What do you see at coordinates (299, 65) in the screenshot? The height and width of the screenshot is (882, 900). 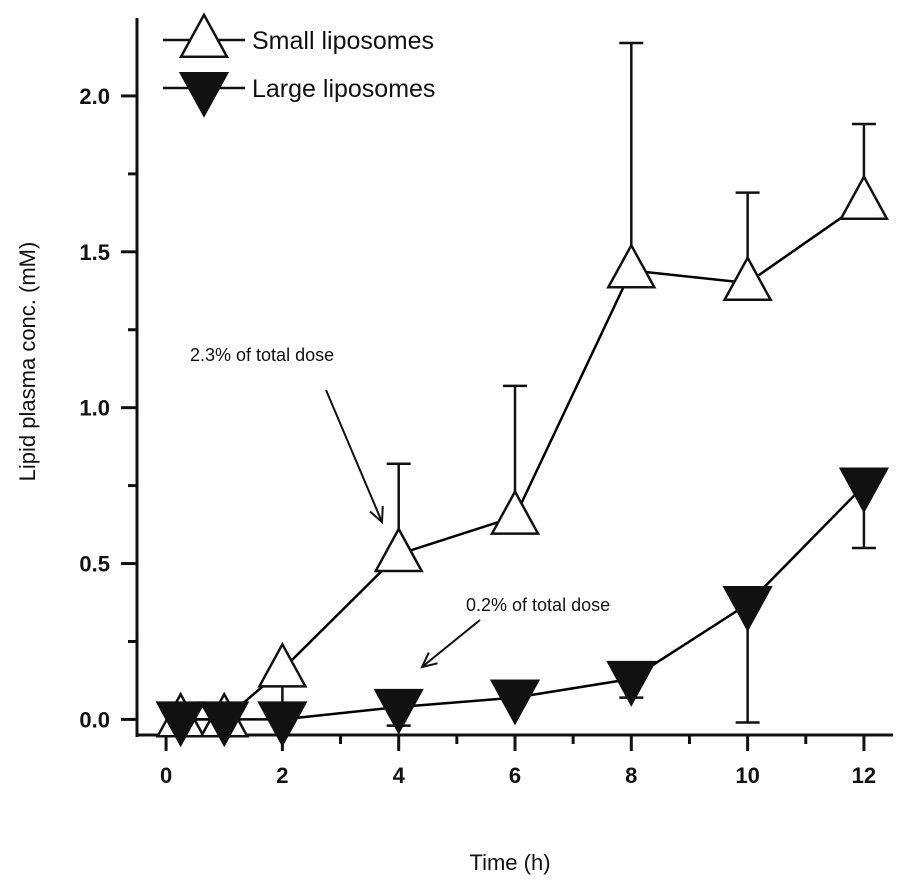 I see `legend: Small liposomes Large liposomes` at bounding box center [299, 65].